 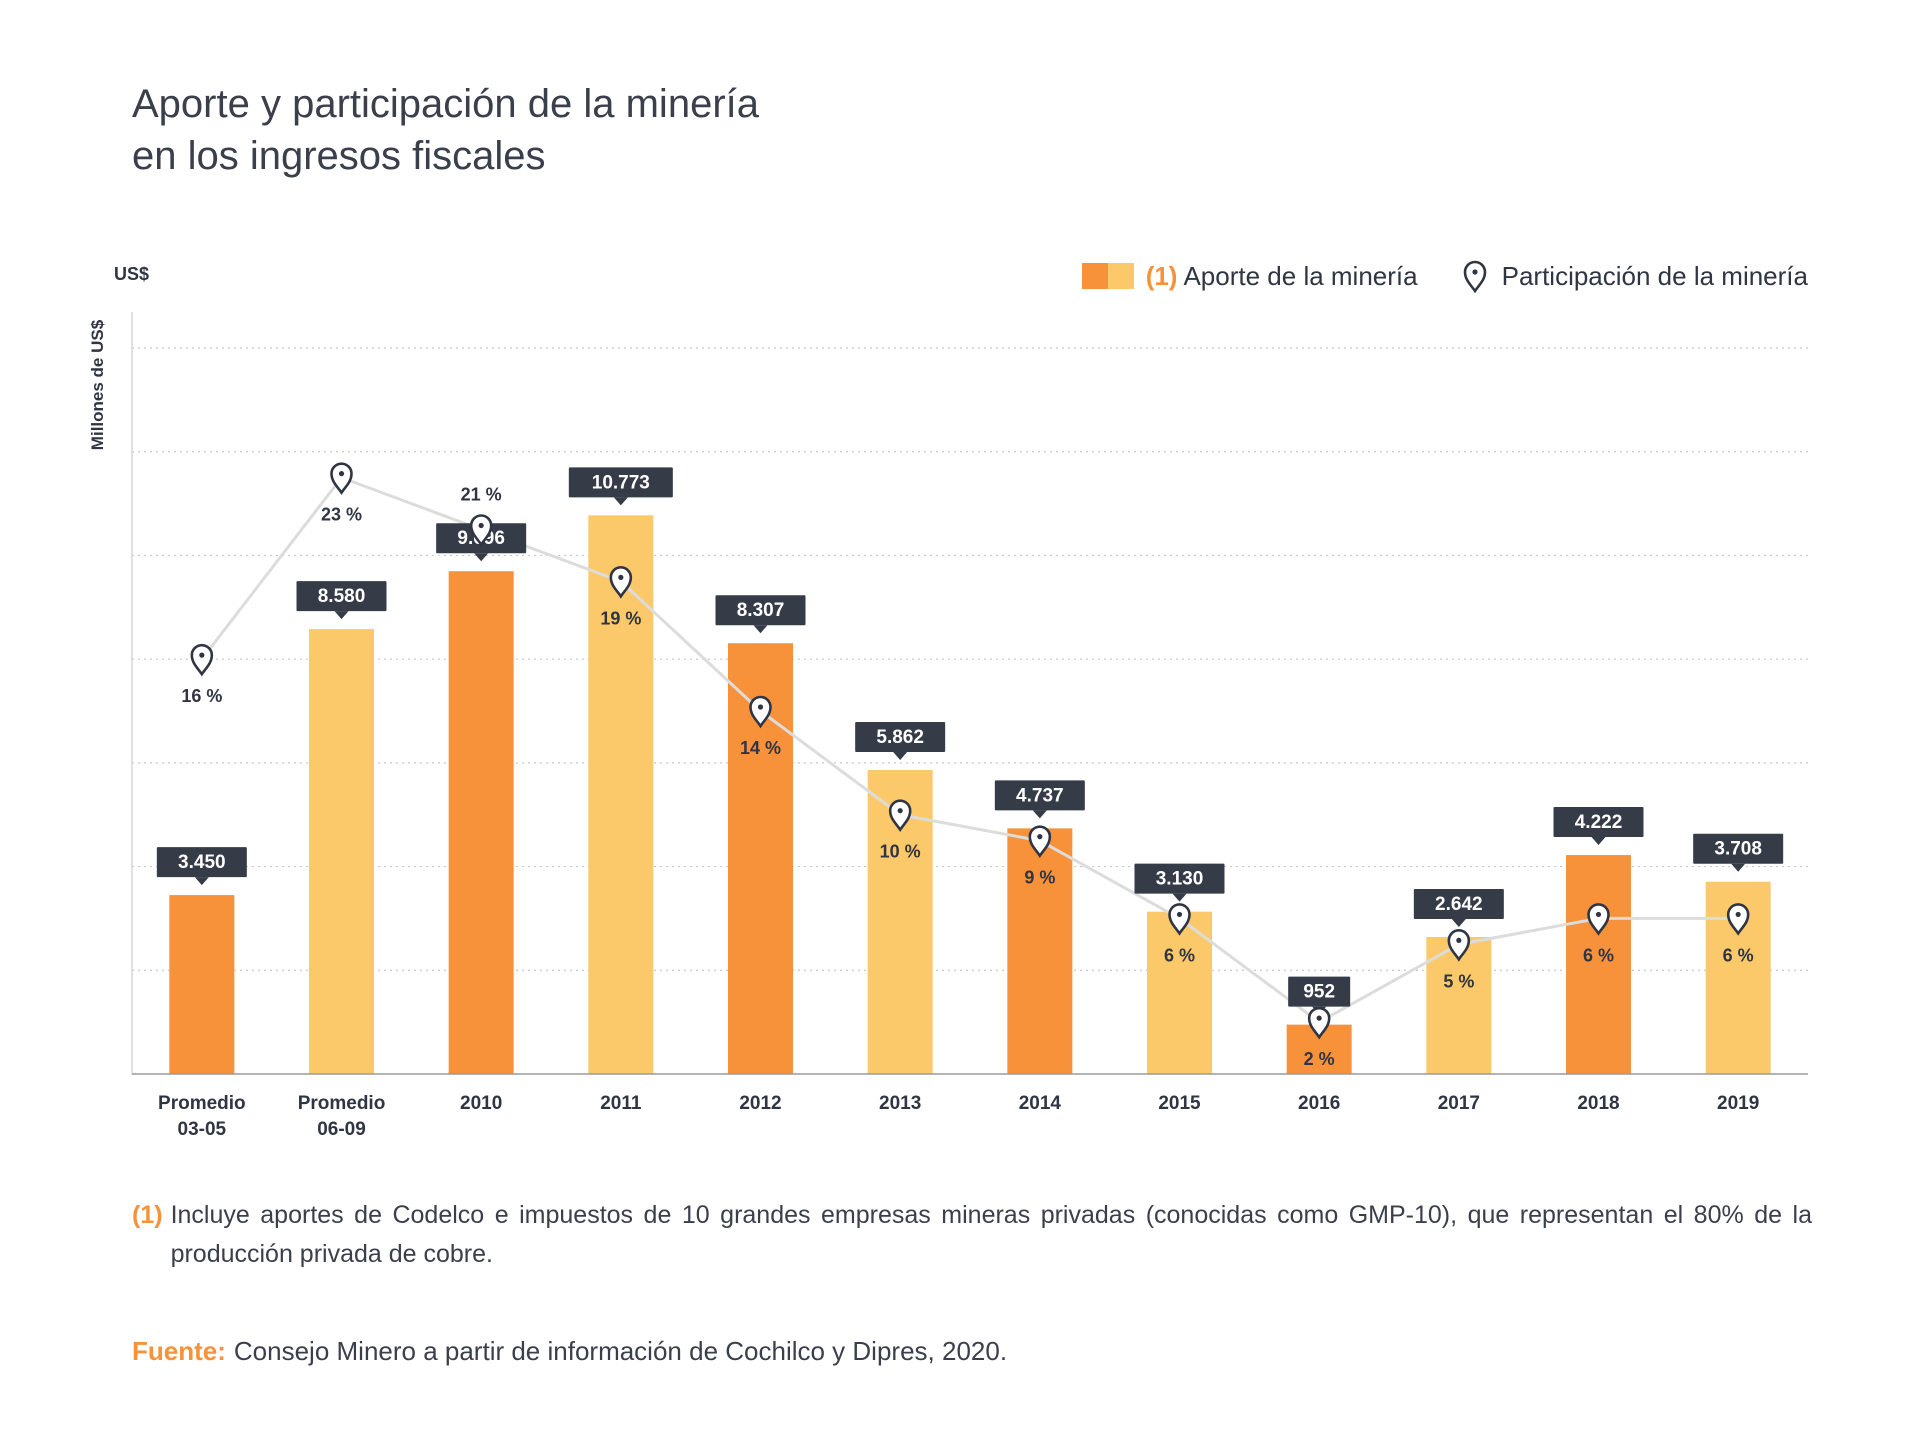 I want to click on bar-value-text: 4.737, so click(x=1040, y=795).